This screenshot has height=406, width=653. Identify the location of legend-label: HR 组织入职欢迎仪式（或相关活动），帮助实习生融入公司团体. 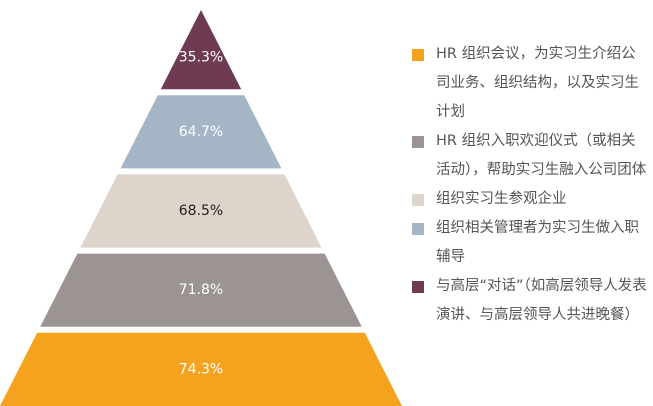
(541, 155).